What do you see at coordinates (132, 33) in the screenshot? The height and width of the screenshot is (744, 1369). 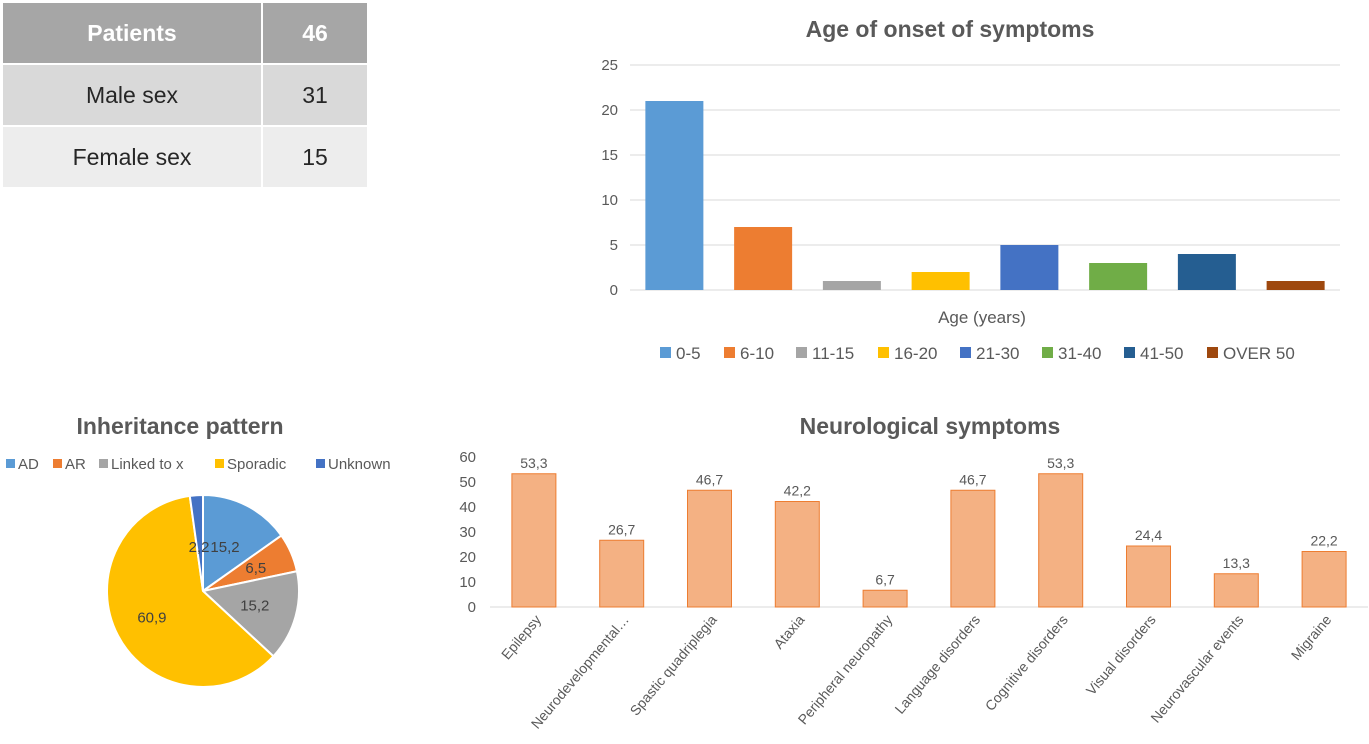 I see `table-cell: Patients` at bounding box center [132, 33].